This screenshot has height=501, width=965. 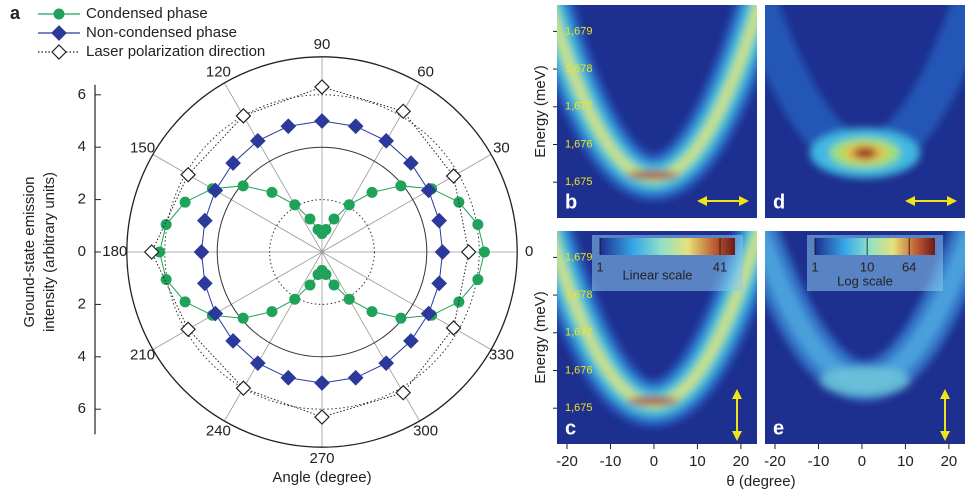 What do you see at coordinates (760, 481) in the screenshot?
I see `x-axis-label: θ (degree)` at bounding box center [760, 481].